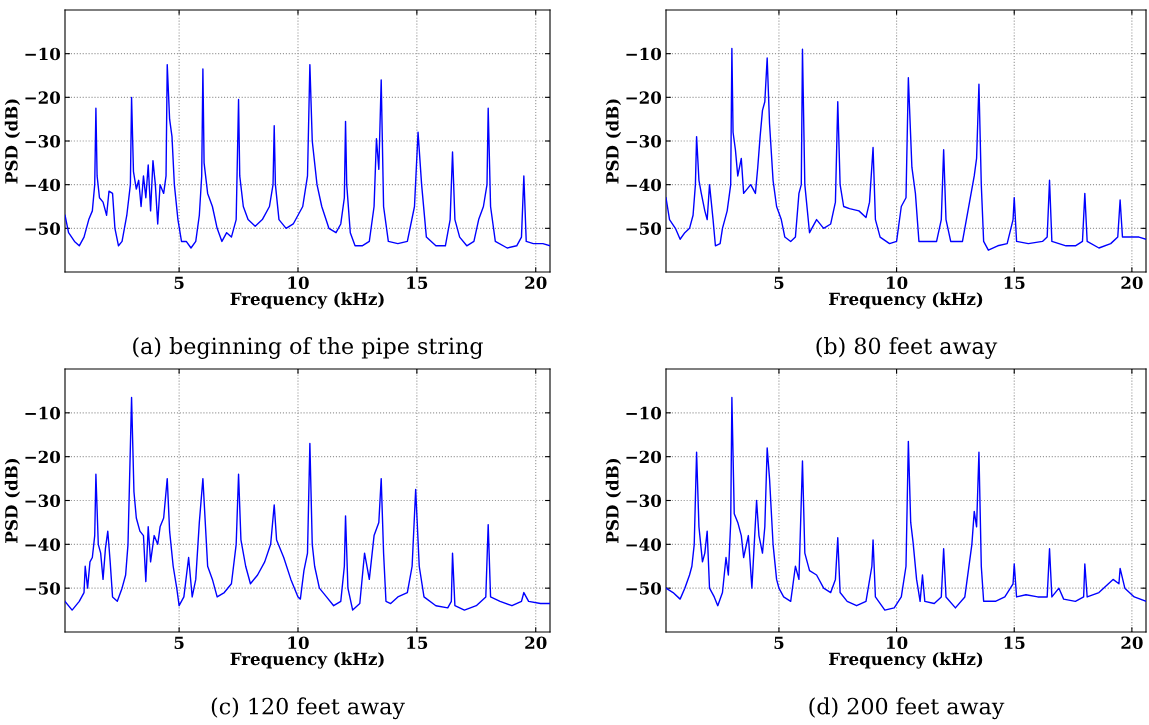 The width and height of the screenshot is (1149, 725). Describe the element at coordinates (308, 708) in the screenshot. I see `text: (c) 120 feet away` at that location.